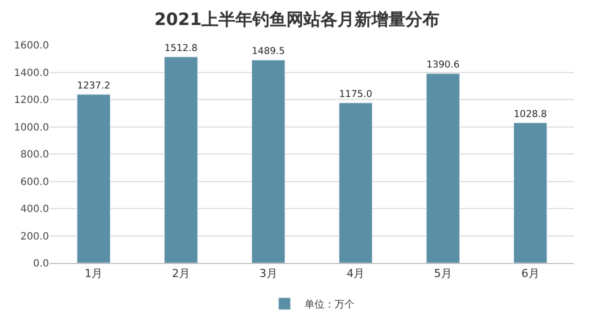 Image resolution: width=594 pixels, height=330 pixels. I want to click on y-tick-label: 1600.0, so click(31, 46).